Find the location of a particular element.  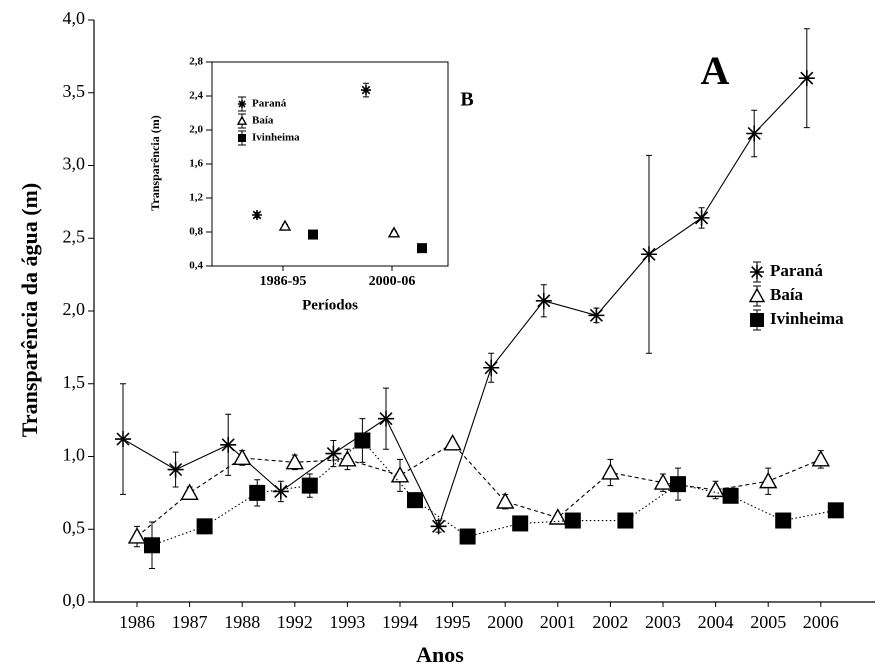

x-tick-label: 1995 is located at coordinates (453, 622).